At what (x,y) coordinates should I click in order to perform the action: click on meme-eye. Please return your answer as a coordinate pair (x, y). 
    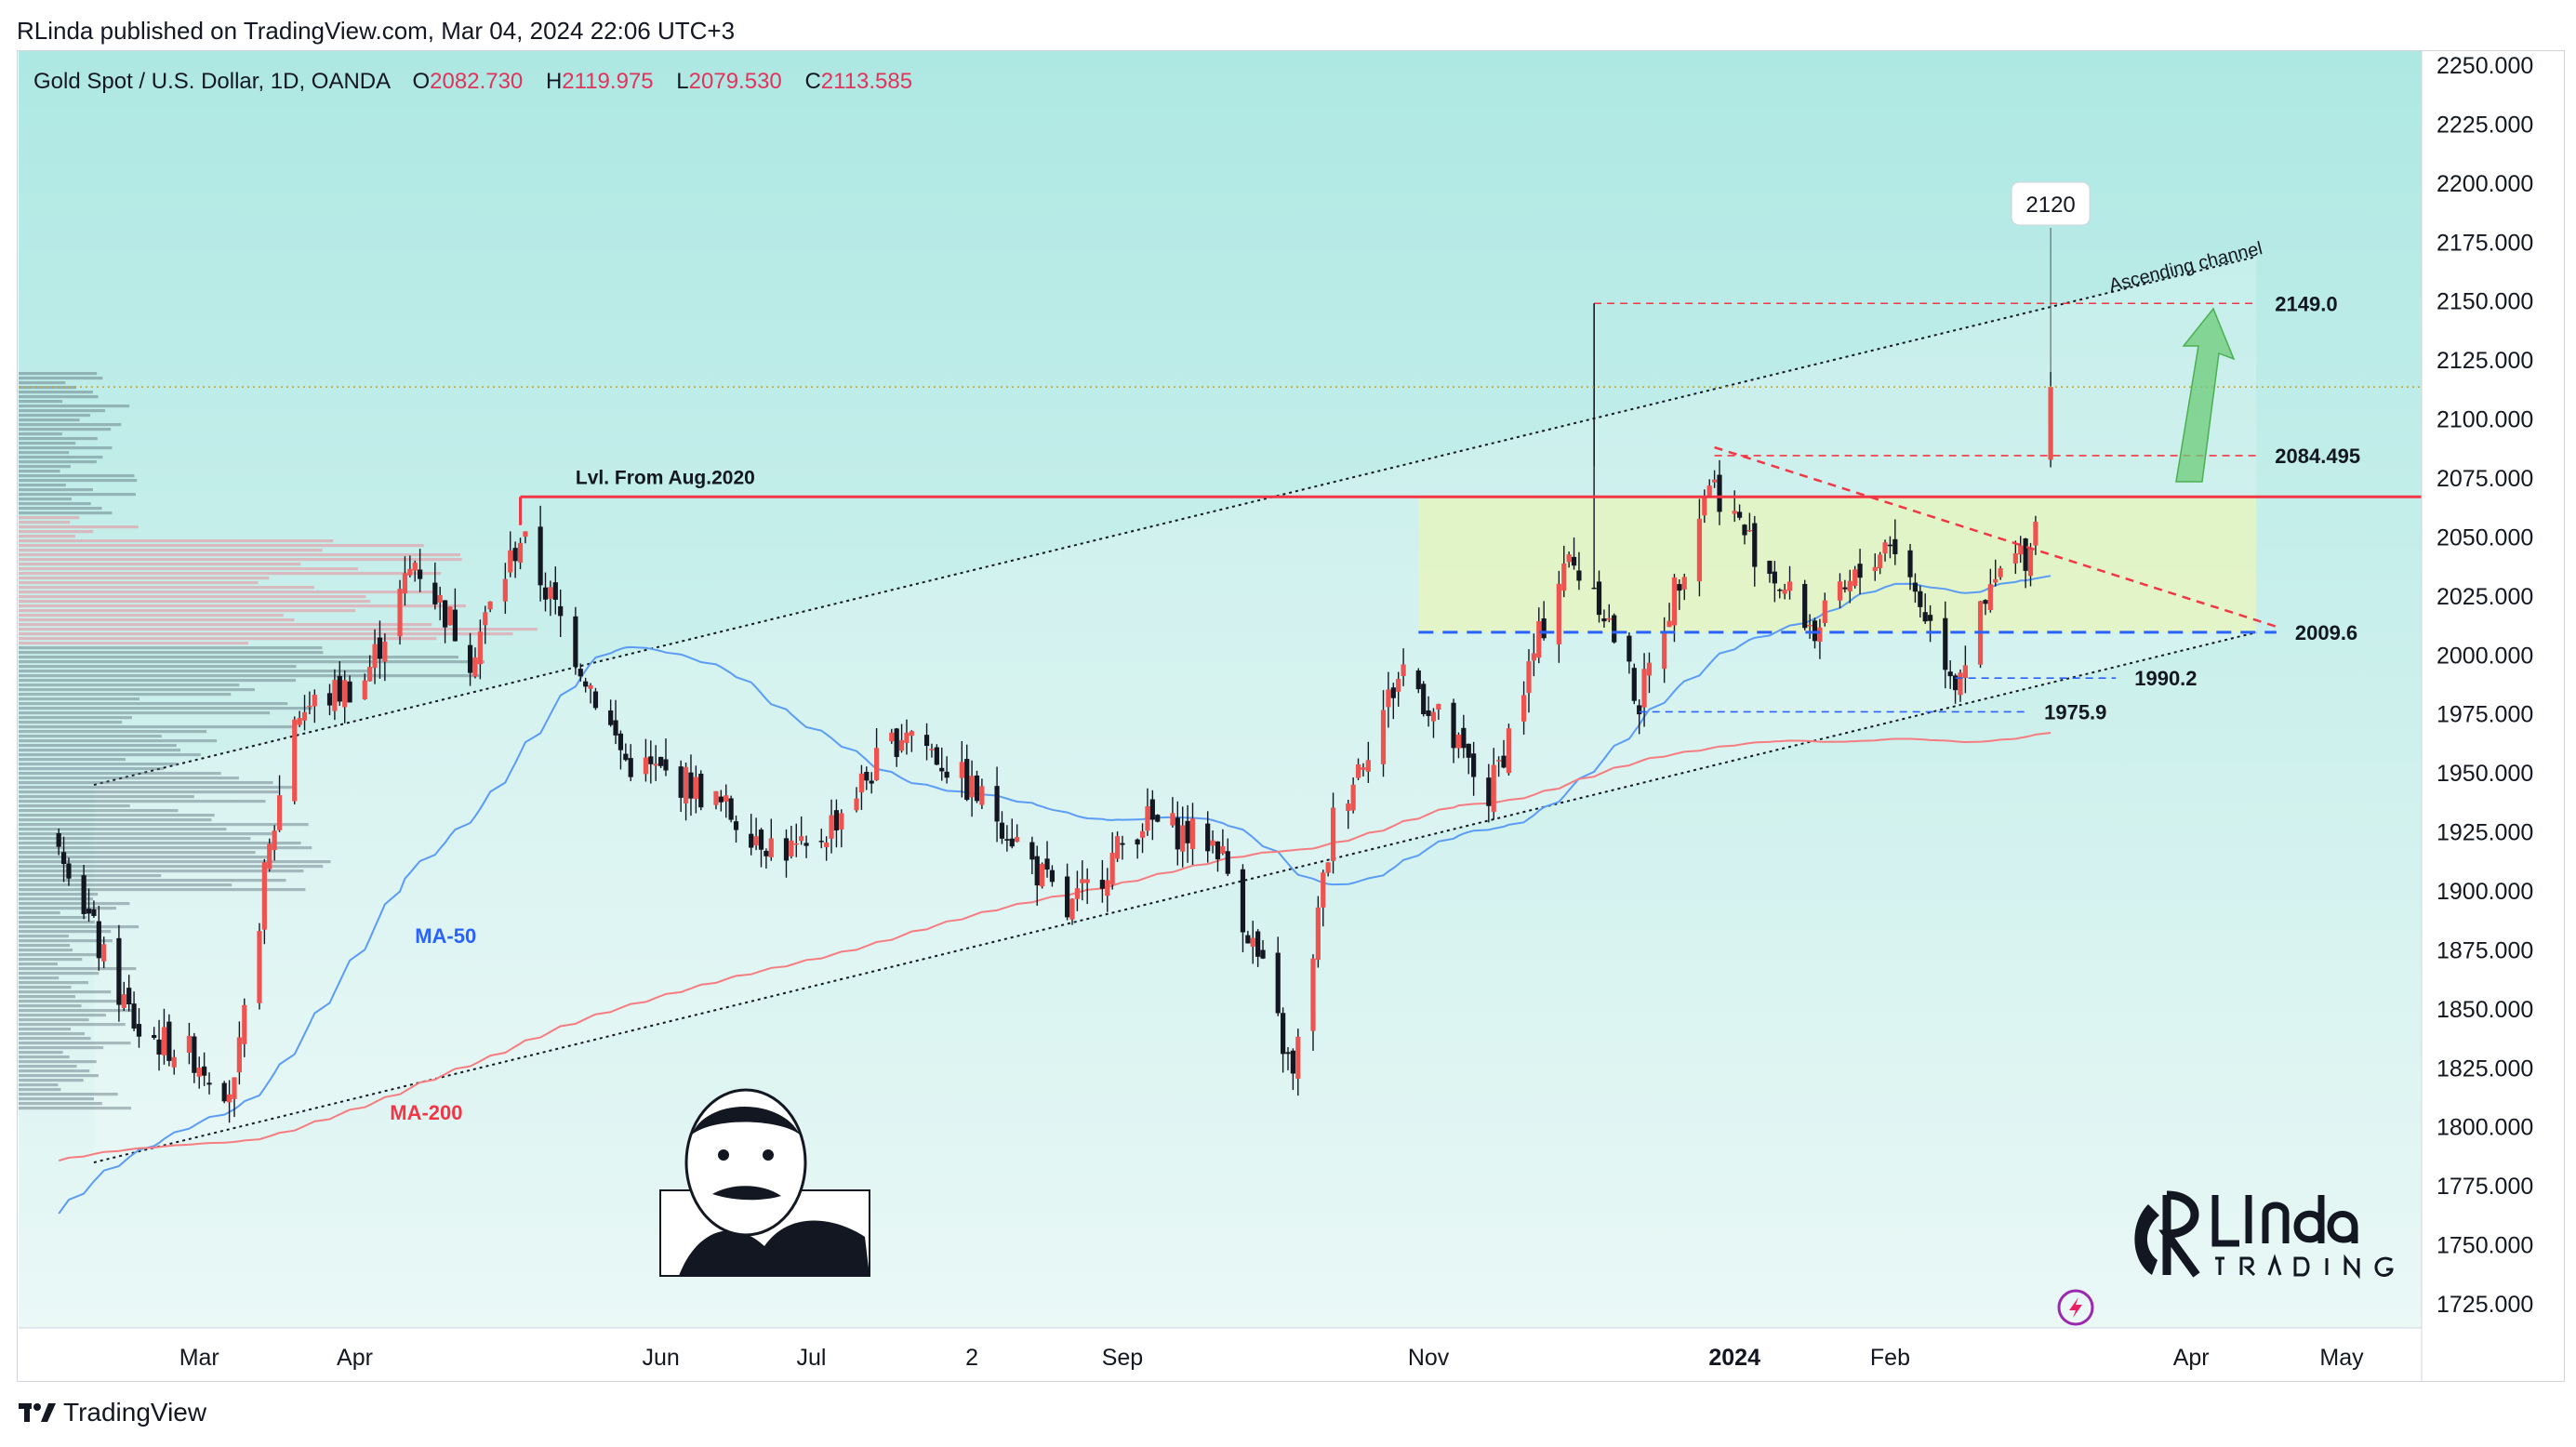
    Looking at the image, I should click on (723, 1155).